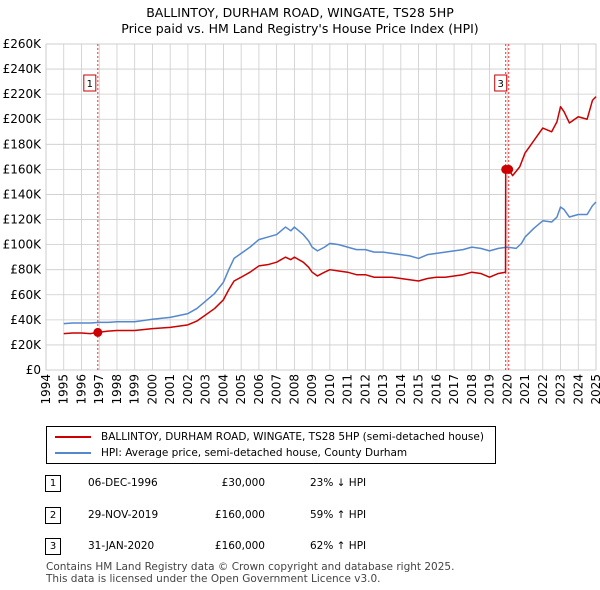 Image resolution: width=600 pixels, height=590 pixels. What do you see at coordinates (152, 389) in the screenshot?
I see `x-tick-label: 2000` at bounding box center [152, 389].